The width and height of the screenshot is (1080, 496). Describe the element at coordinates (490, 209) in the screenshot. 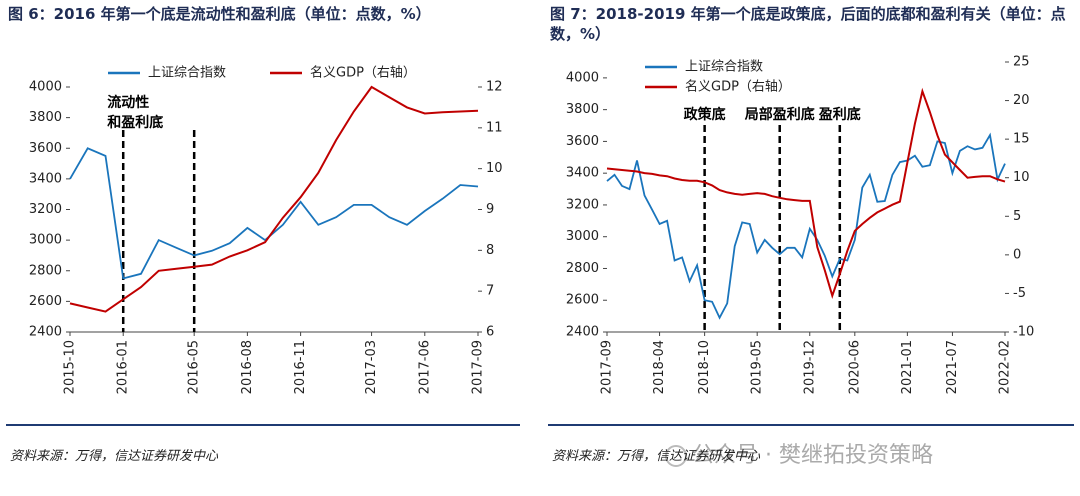

I see `y2-tick-label: 9` at that location.